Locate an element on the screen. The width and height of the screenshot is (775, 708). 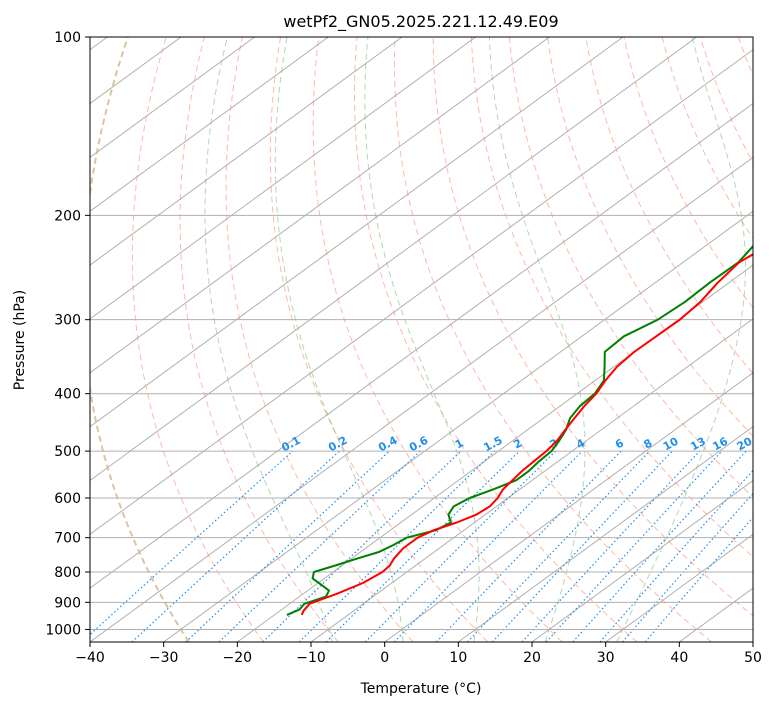
y-tick-label: 300 is located at coordinates (67, 321).